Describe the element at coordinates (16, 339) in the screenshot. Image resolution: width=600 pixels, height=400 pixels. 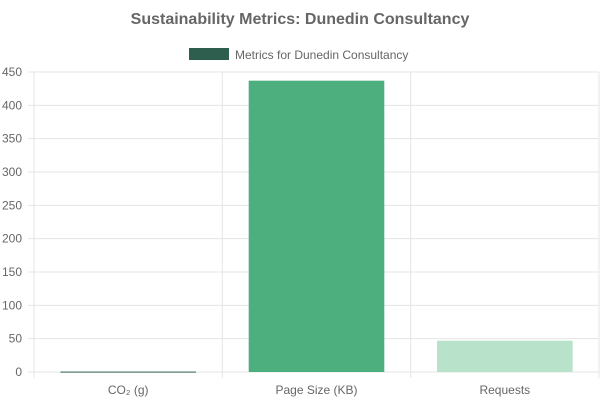
I see `y-tick-label: 50` at that location.